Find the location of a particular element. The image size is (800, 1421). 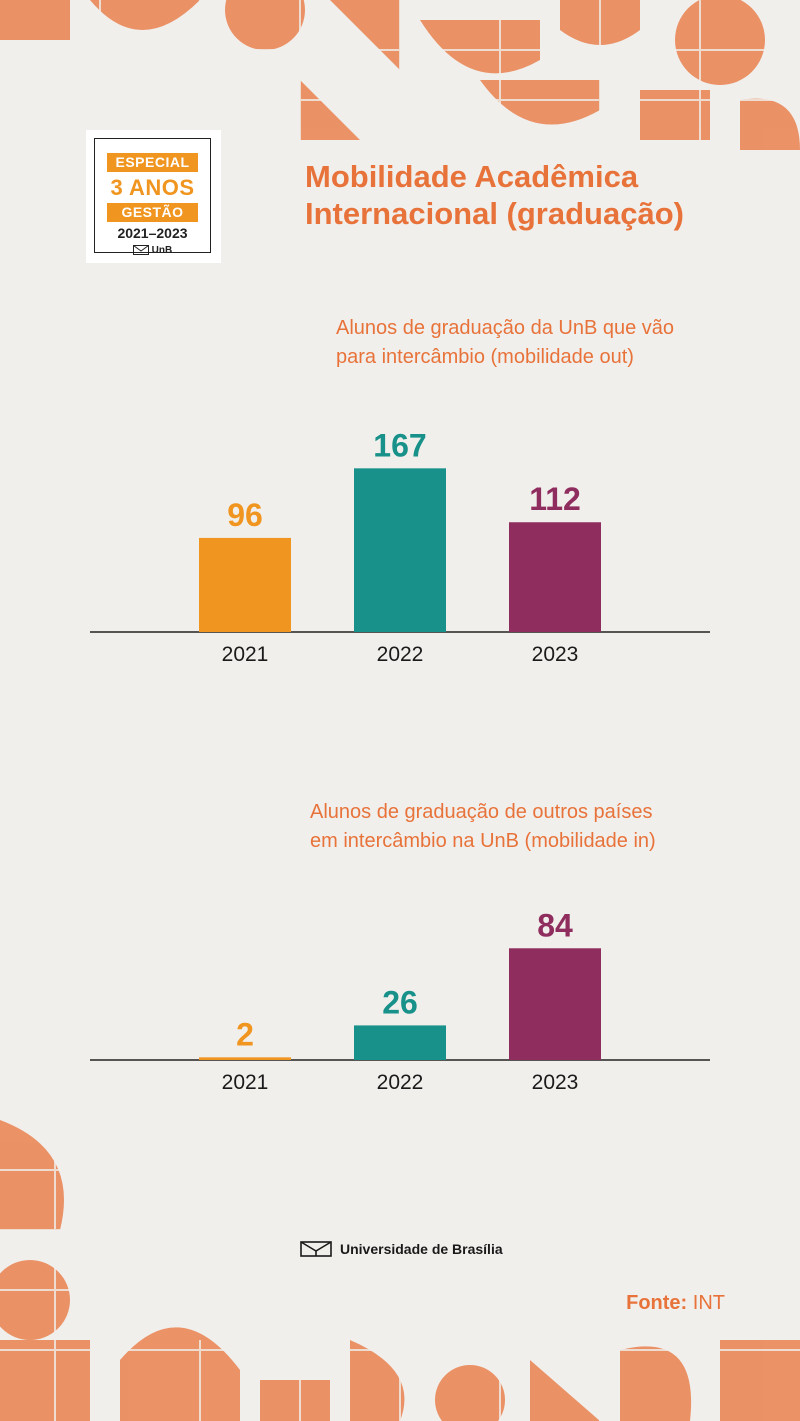

data-label-2022: 26 is located at coordinates (400, 1002).